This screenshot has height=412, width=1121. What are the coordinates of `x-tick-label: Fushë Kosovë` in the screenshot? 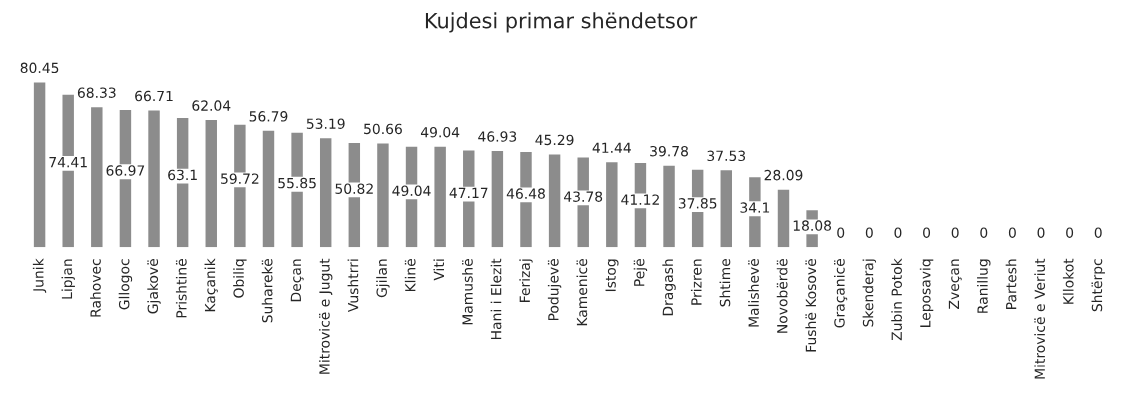 It's located at (811, 305).